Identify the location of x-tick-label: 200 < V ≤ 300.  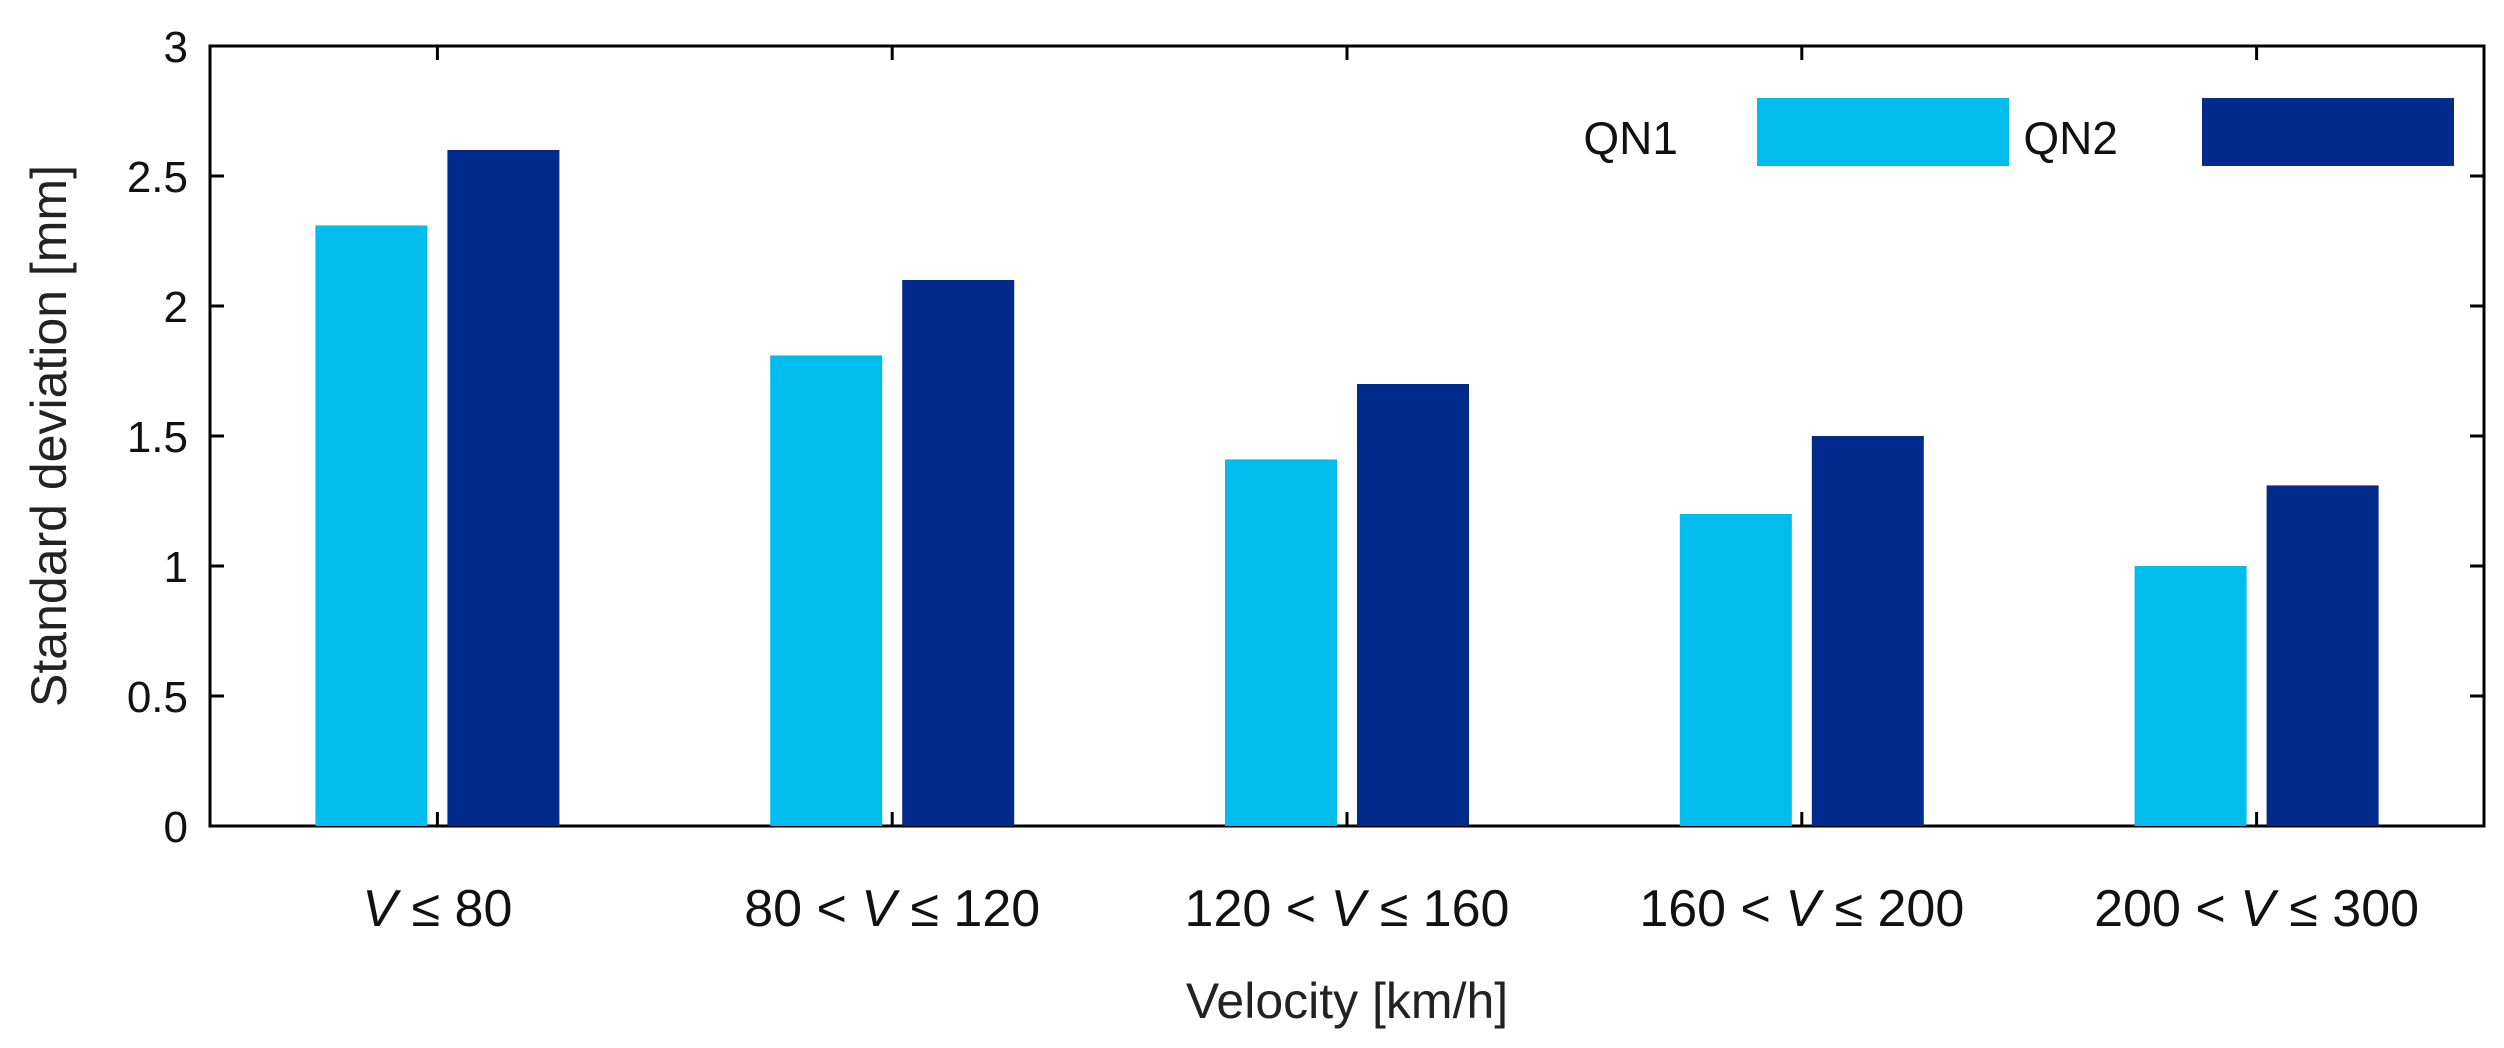
(2256, 909).